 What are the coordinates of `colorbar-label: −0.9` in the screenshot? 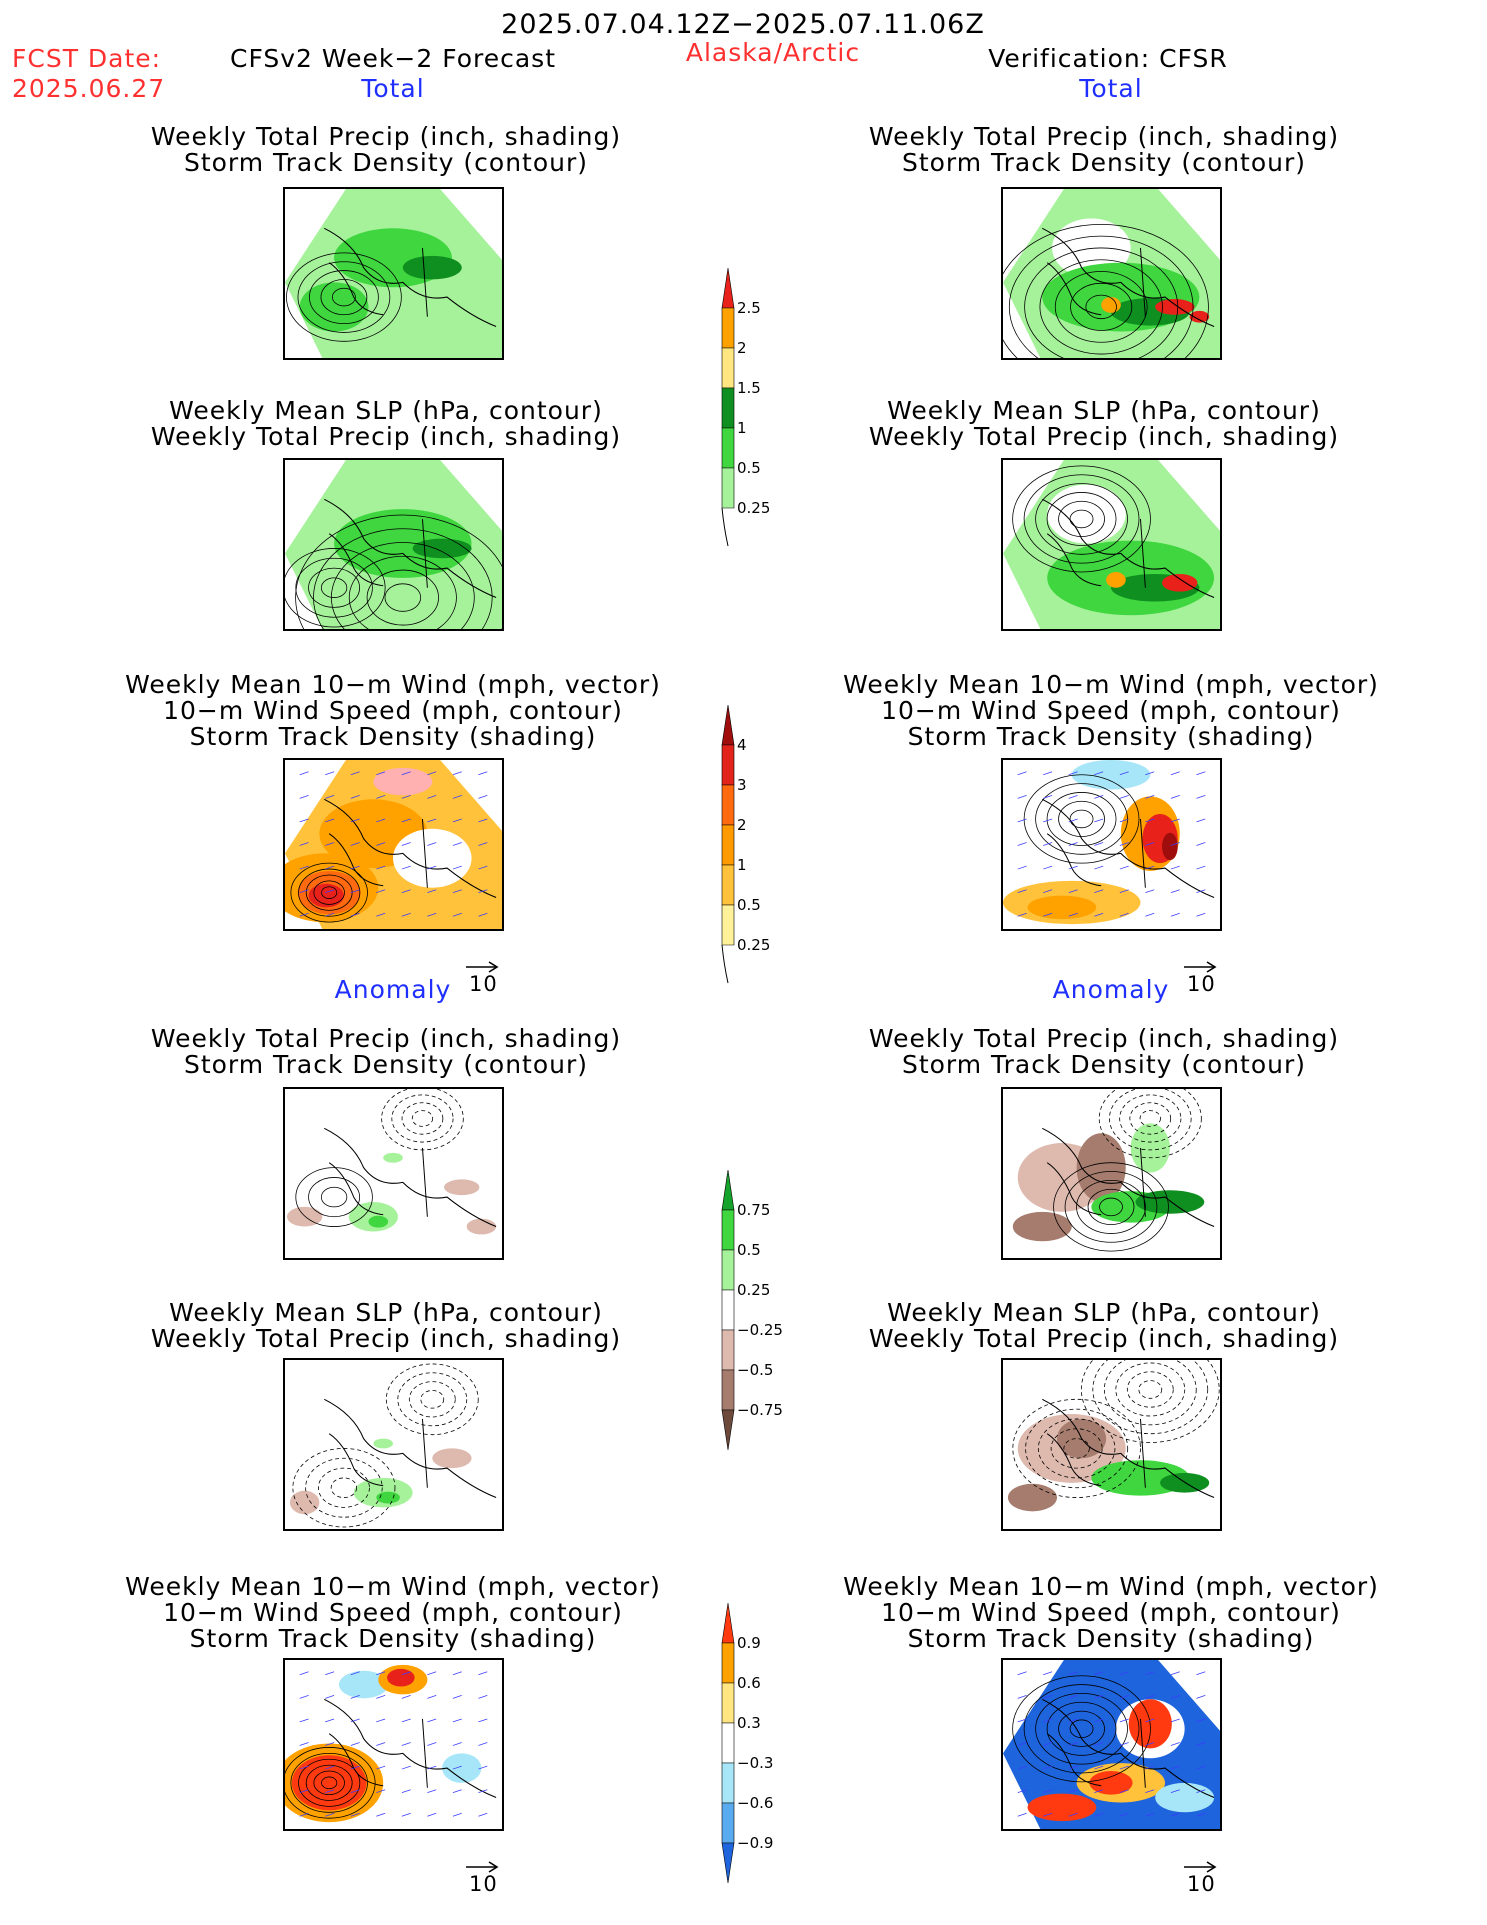 It's located at (755, 1843).